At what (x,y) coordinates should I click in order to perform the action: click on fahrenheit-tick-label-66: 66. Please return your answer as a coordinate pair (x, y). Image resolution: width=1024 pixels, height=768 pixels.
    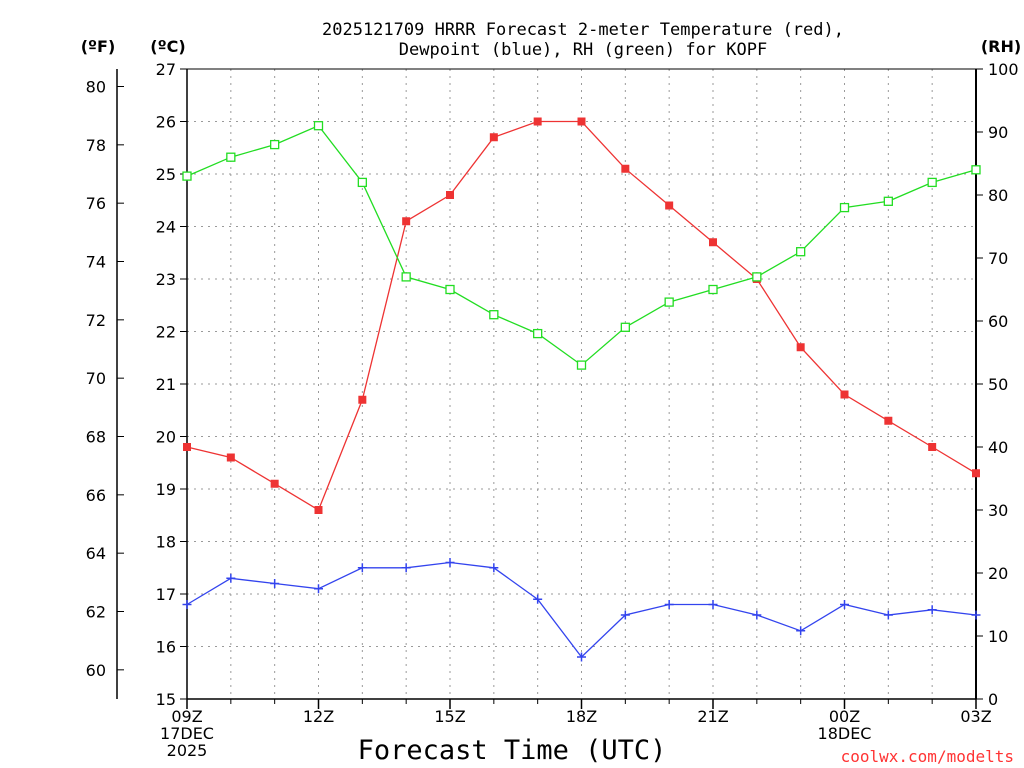
    Looking at the image, I should click on (96, 495).